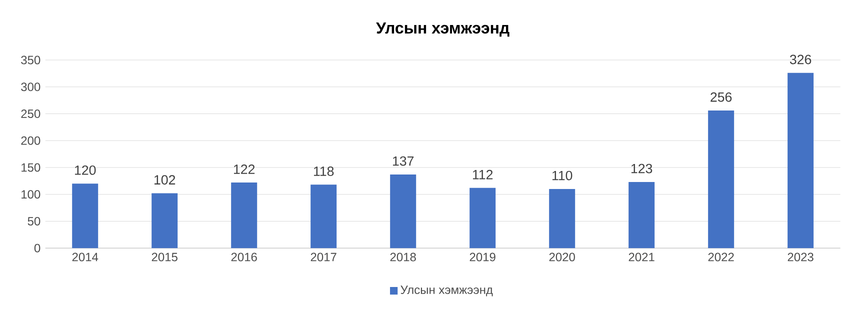  Describe the element at coordinates (37, 248) in the screenshot. I see `y-tick-label: 0` at that location.